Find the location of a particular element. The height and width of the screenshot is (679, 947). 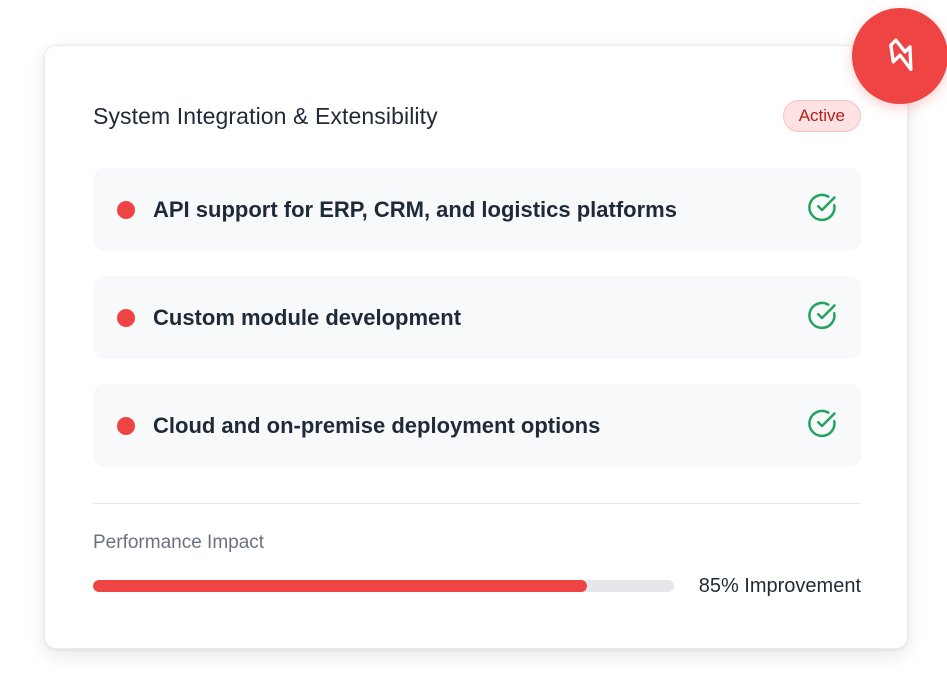

feature-label: Cloud and on-premise deployment options is located at coordinates (377, 425).